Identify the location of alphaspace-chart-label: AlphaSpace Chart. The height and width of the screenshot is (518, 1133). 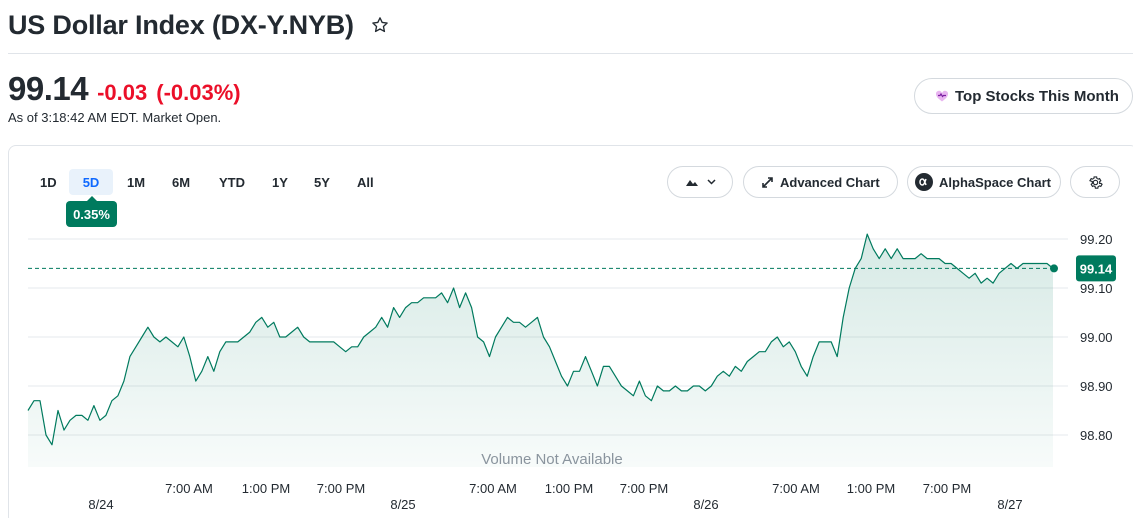
(995, 182).